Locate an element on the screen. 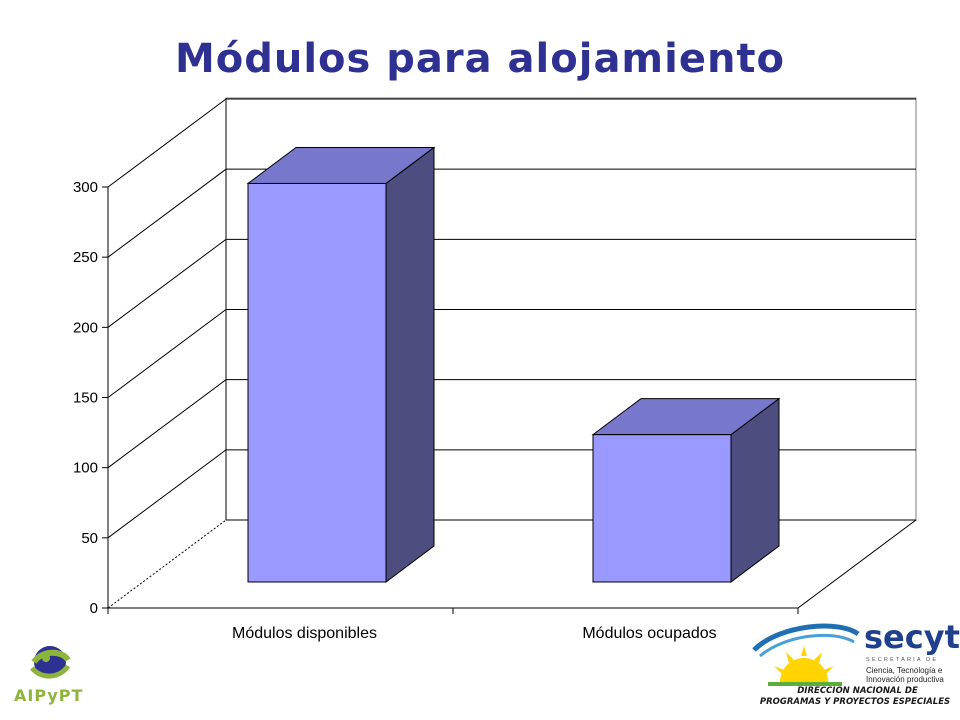 The width and height of the screenshot is (960, 720). secyt-subtitle-line-2: Innovación productiva is located at coordinates (905, 679).